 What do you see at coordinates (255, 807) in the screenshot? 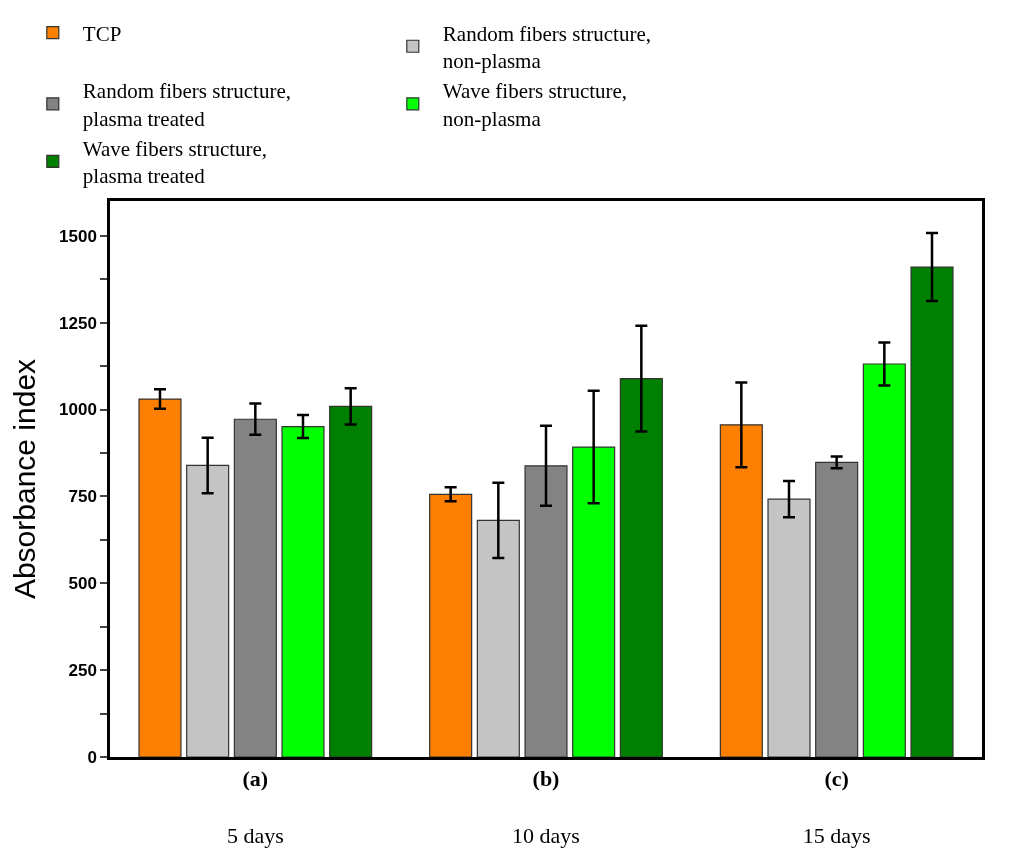
I see `category-label: (a) 5 days` at bounding box center [255, 807].